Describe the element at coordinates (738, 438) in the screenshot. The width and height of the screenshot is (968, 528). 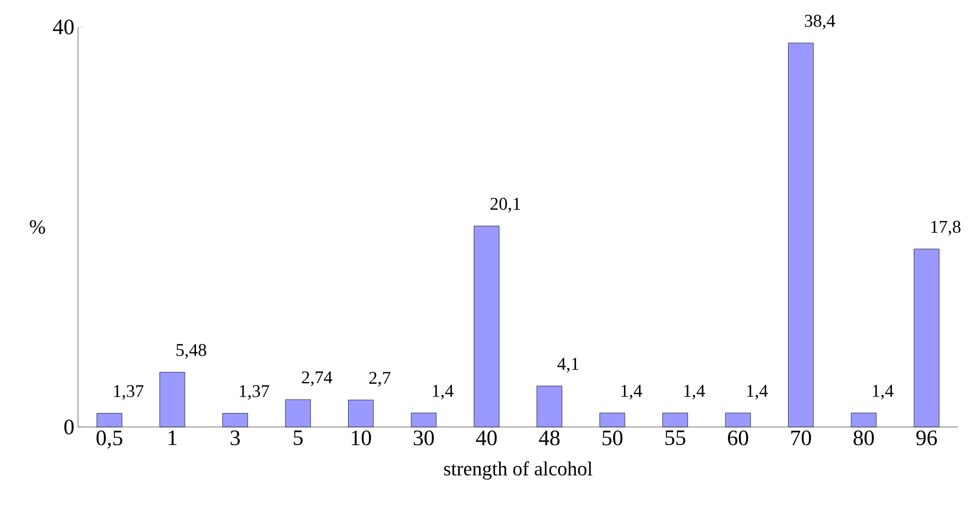
I see `x-tick-label: 60` at that location.